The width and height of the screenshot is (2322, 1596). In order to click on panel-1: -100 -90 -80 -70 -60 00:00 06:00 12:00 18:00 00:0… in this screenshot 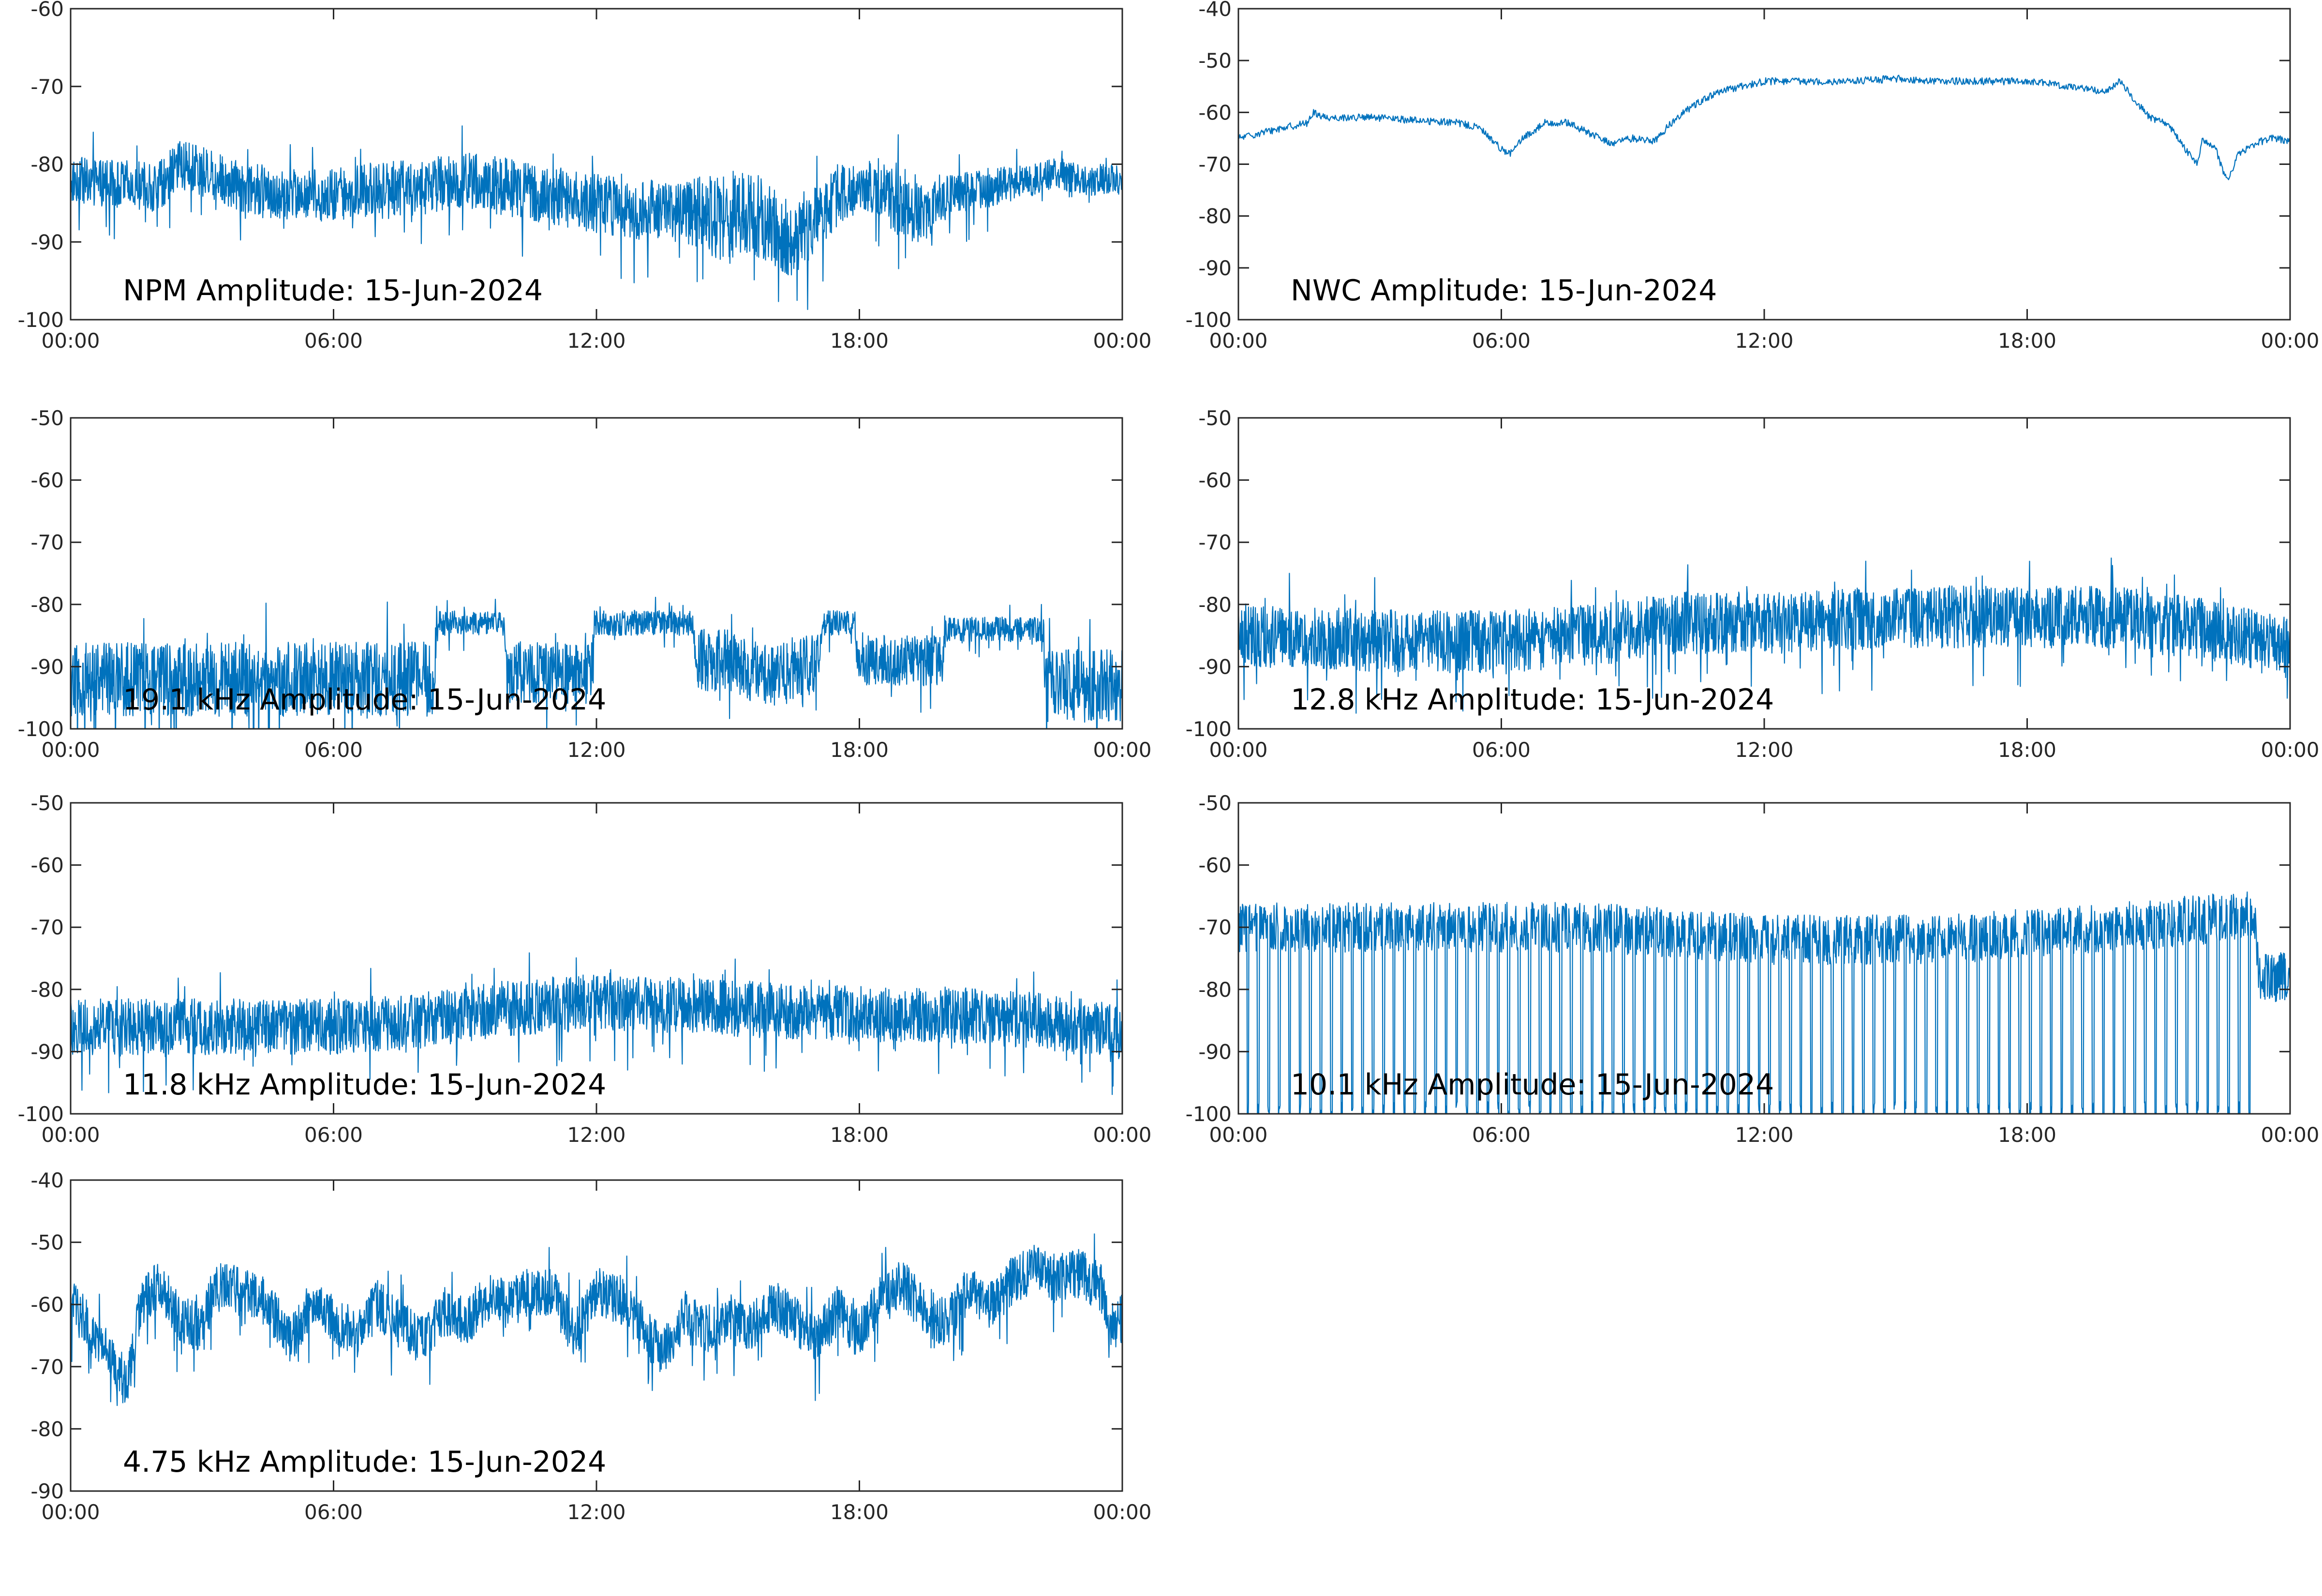, I will do `click(585, 176)`.